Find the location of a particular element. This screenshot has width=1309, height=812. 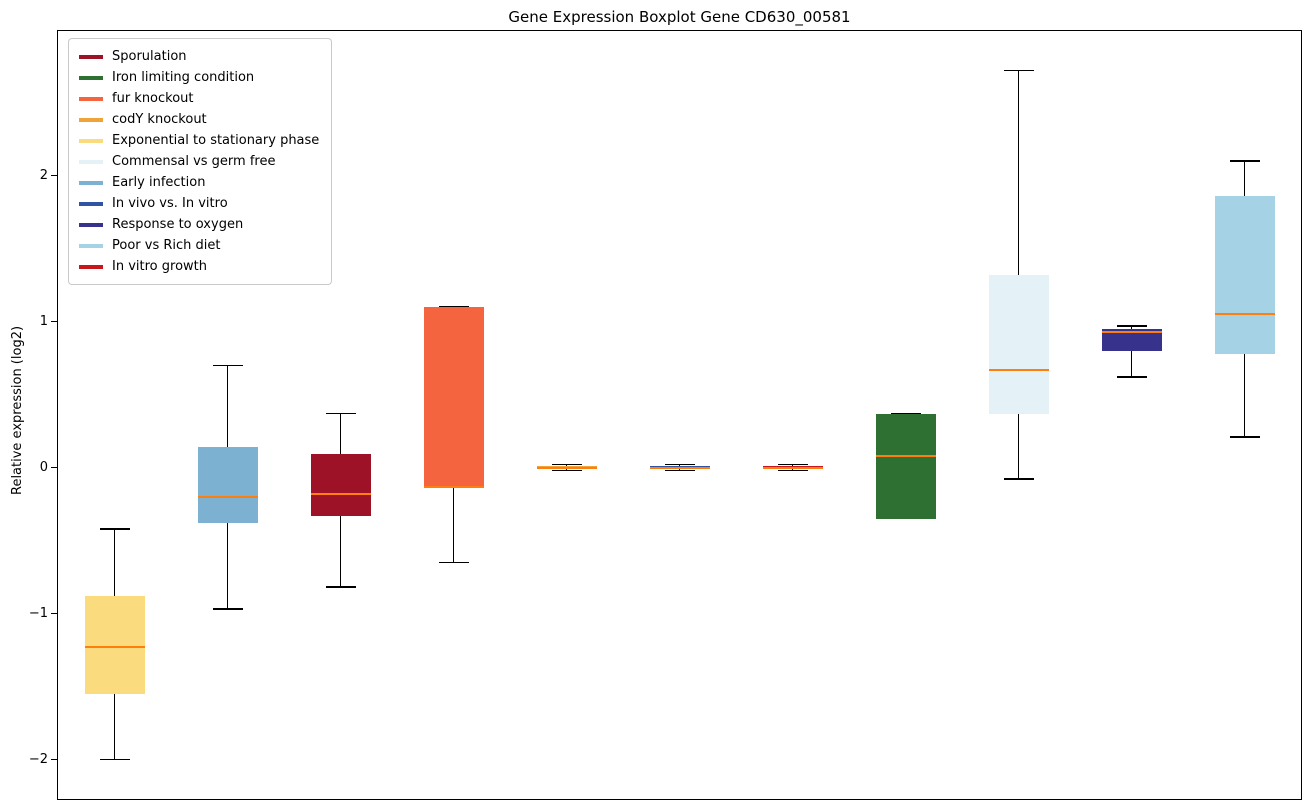

legend-label: In vitro growth is located at coordinates (159, 266).